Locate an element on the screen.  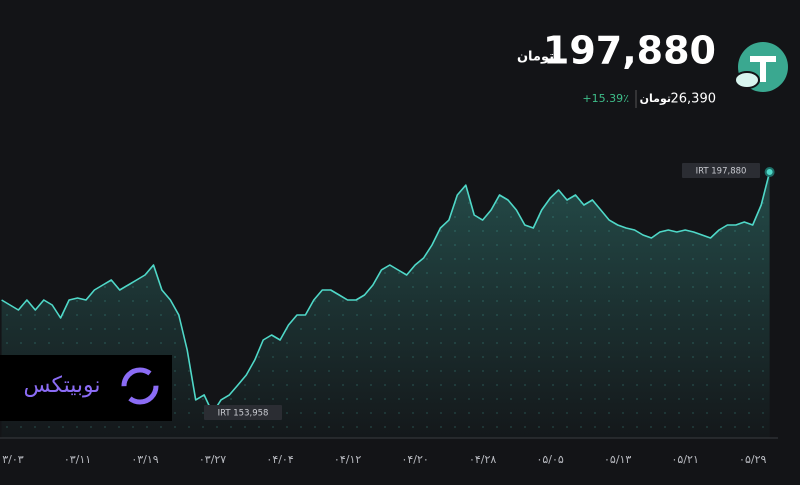
usd-unit: تومان is located at coordinates (655, 98).